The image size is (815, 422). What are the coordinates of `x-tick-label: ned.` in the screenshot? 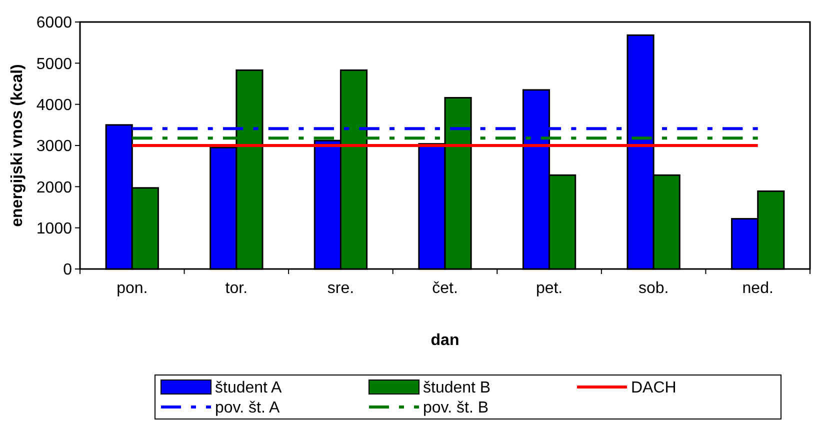 It's located at (758, 288).